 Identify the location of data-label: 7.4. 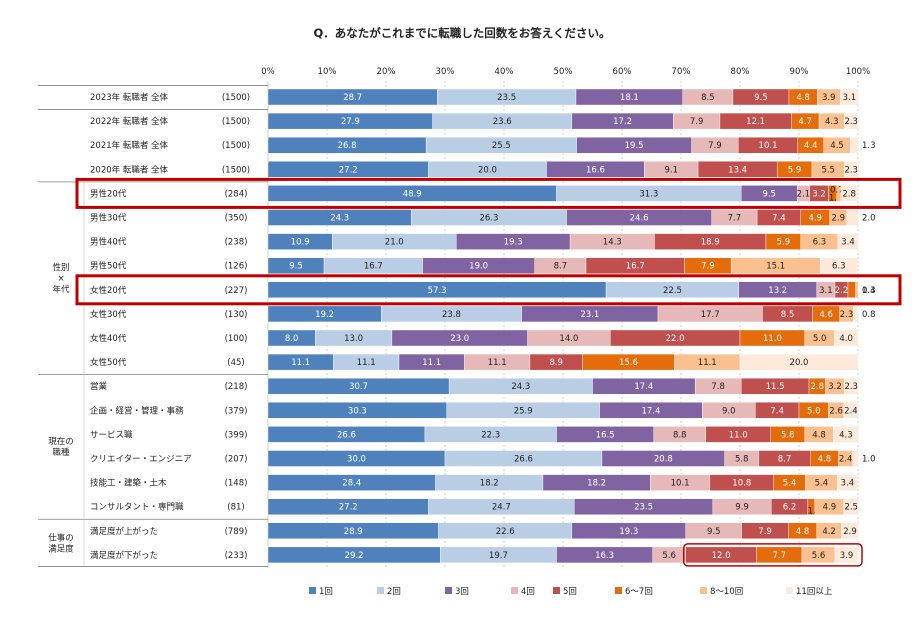
(777, 411).